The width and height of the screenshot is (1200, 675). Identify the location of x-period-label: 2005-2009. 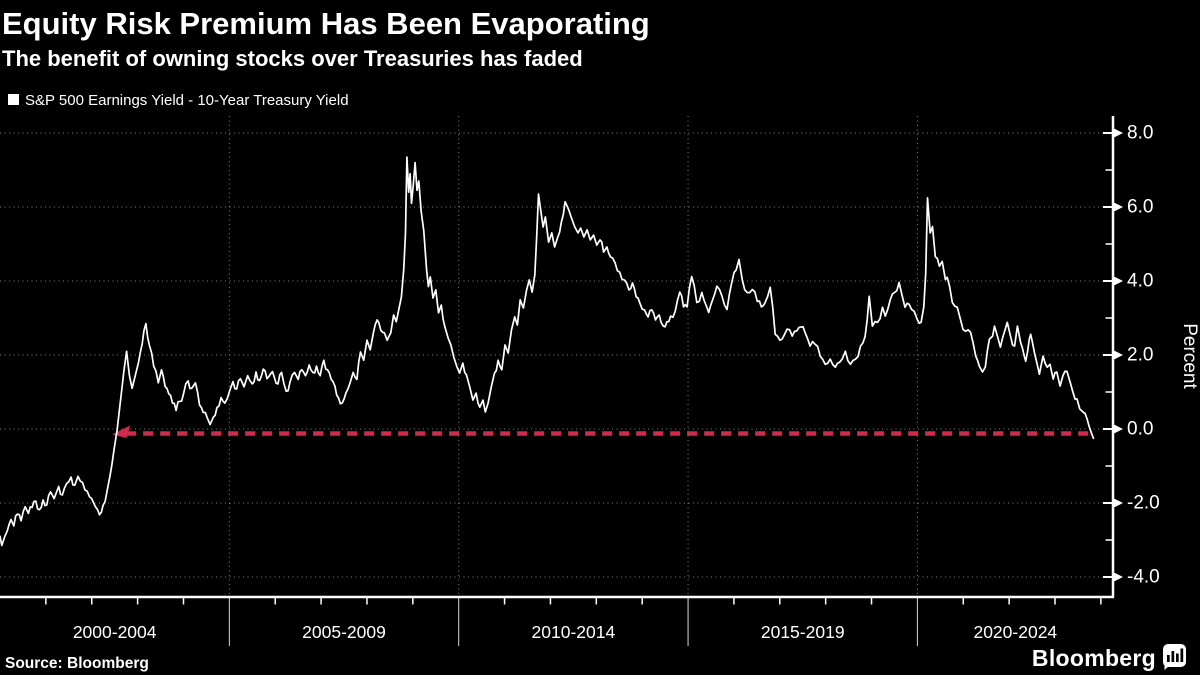
(344, 632).